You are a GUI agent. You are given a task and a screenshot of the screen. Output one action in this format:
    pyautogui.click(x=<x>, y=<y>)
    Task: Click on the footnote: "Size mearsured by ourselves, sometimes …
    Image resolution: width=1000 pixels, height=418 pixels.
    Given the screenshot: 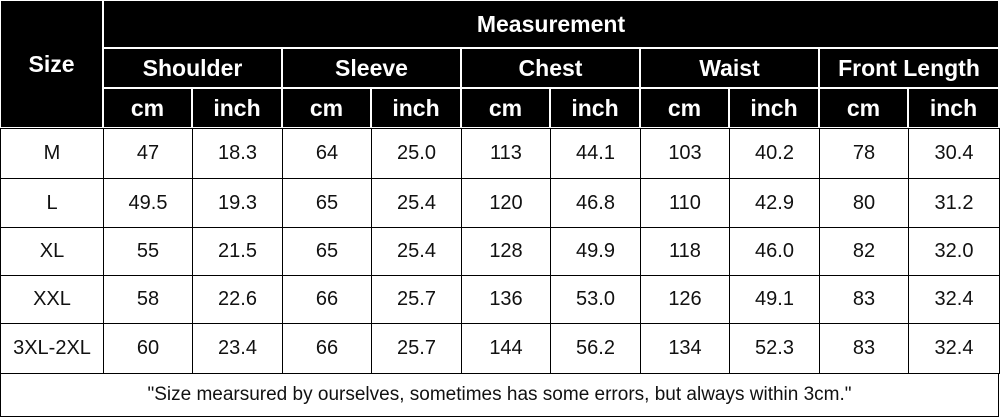 What is the action you would take?
    pyautogui.click(x=499, y=395)
    